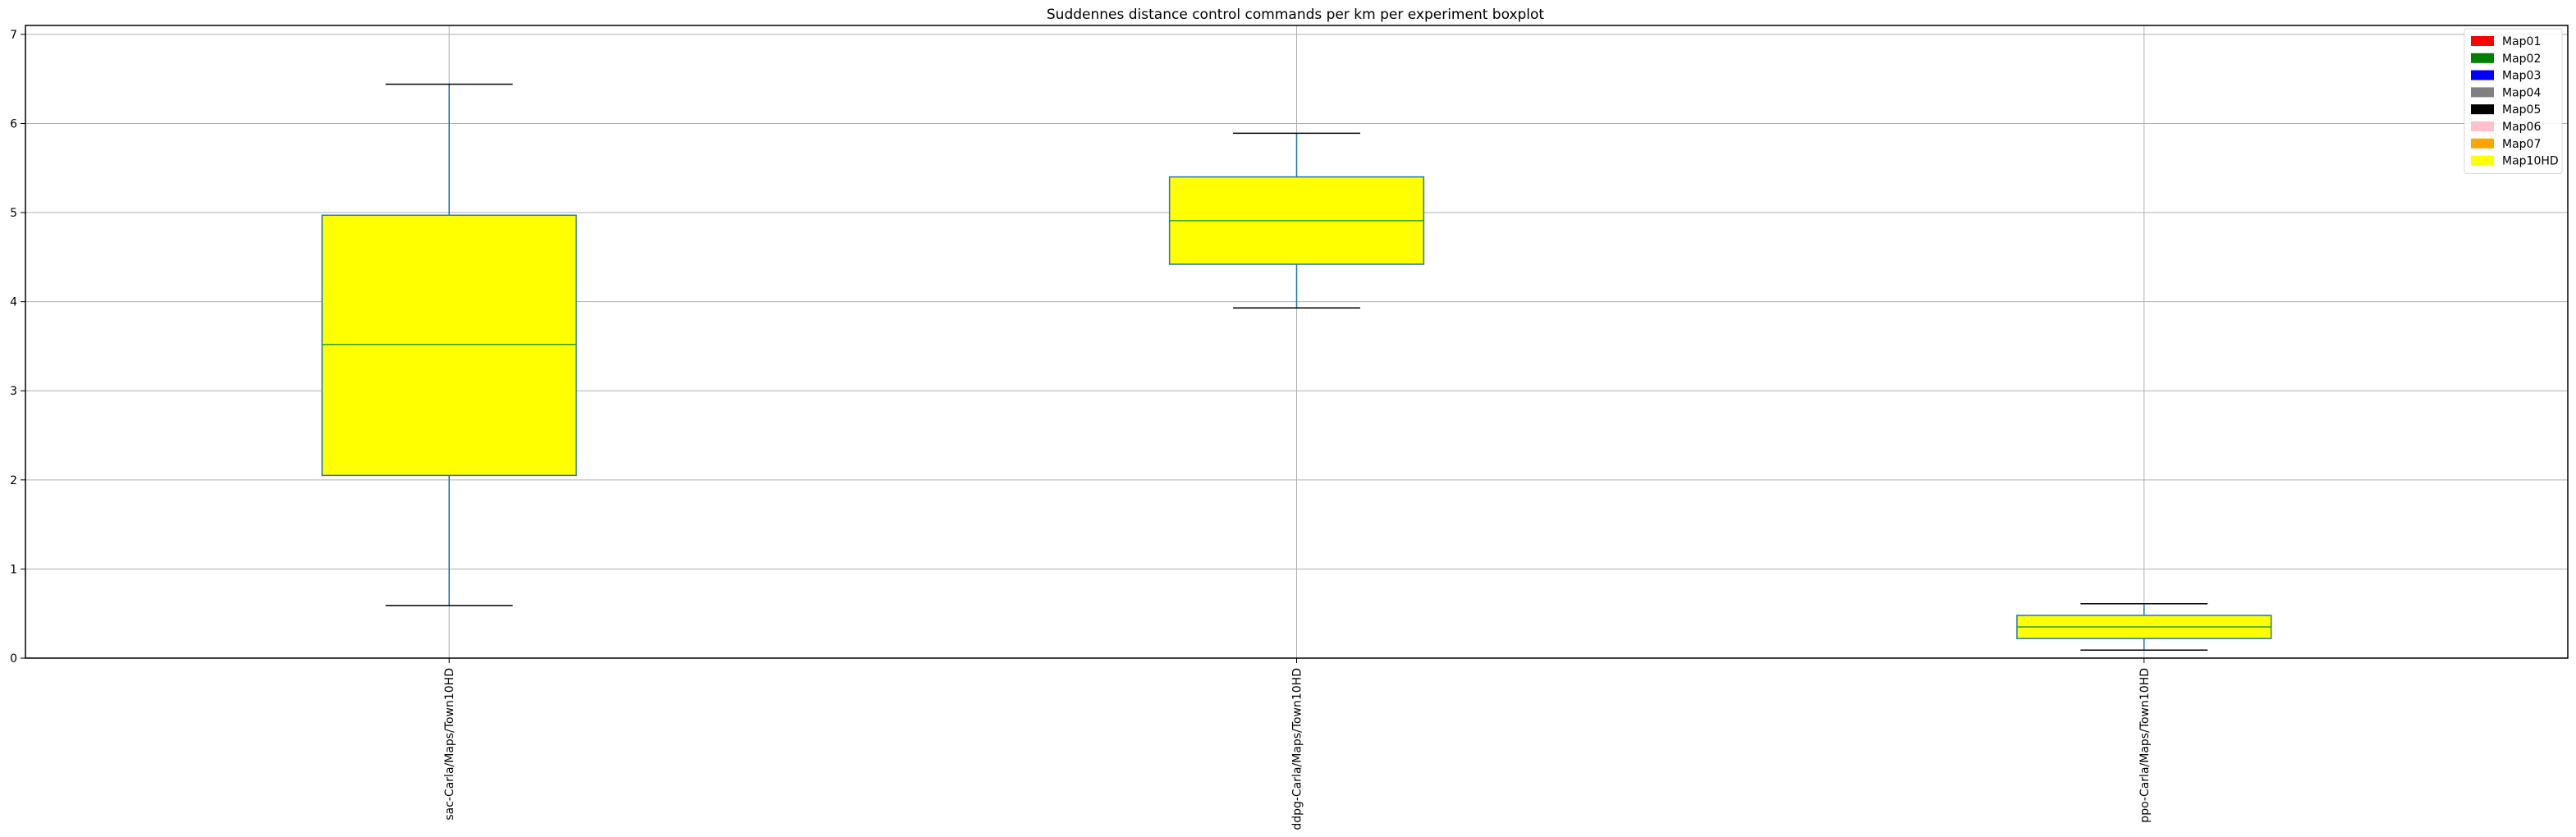 This screenshot has height=837, width=2576. I want to click on box-iqr, so click(449, 345).